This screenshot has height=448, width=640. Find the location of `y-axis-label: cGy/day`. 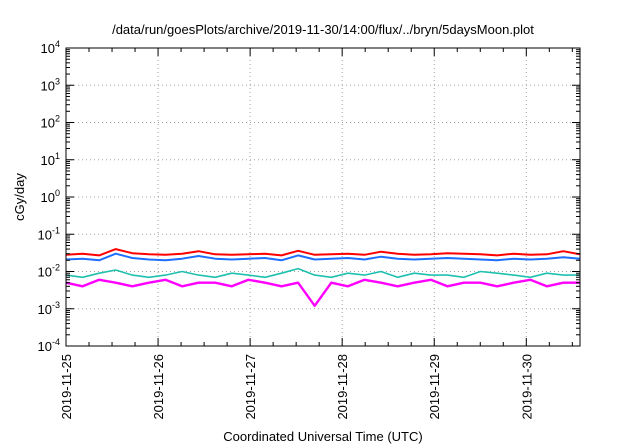

y-axis-label: cGy/day is located at coordinates (19, 197).